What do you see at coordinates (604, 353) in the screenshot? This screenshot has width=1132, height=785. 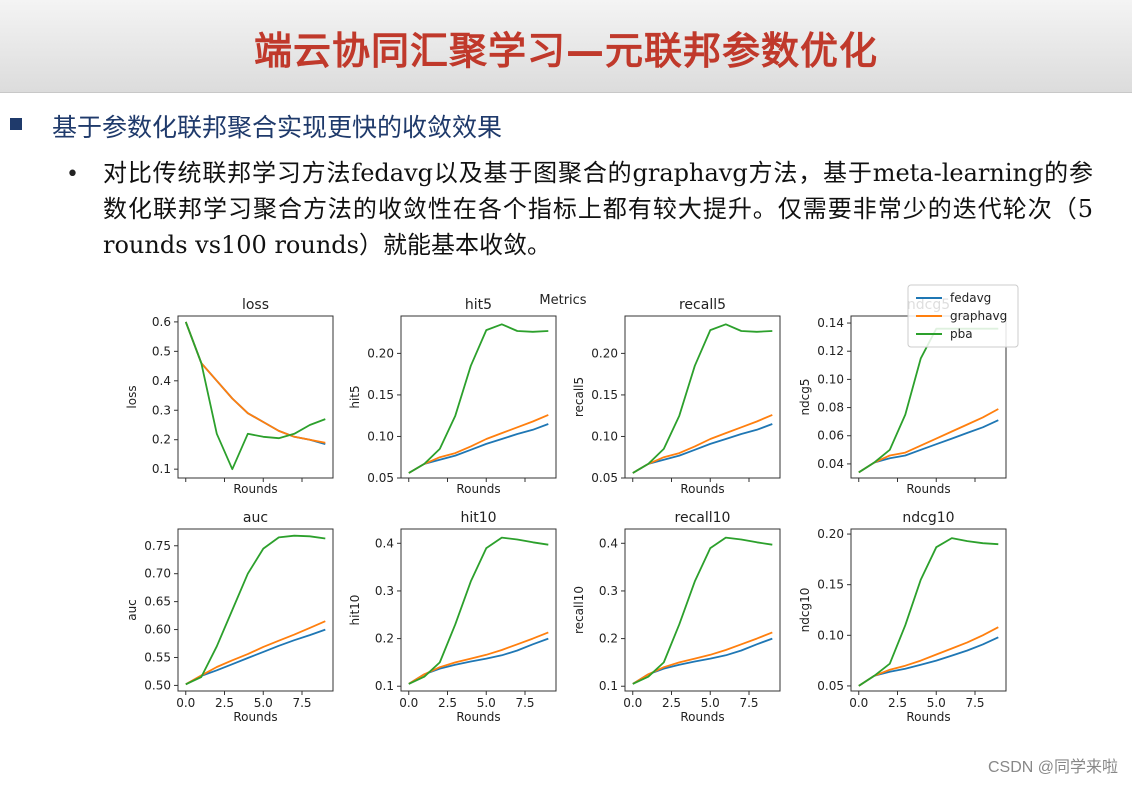 I see `y-tick-label-recall5: 0.20` at bounding box center [604, 353].